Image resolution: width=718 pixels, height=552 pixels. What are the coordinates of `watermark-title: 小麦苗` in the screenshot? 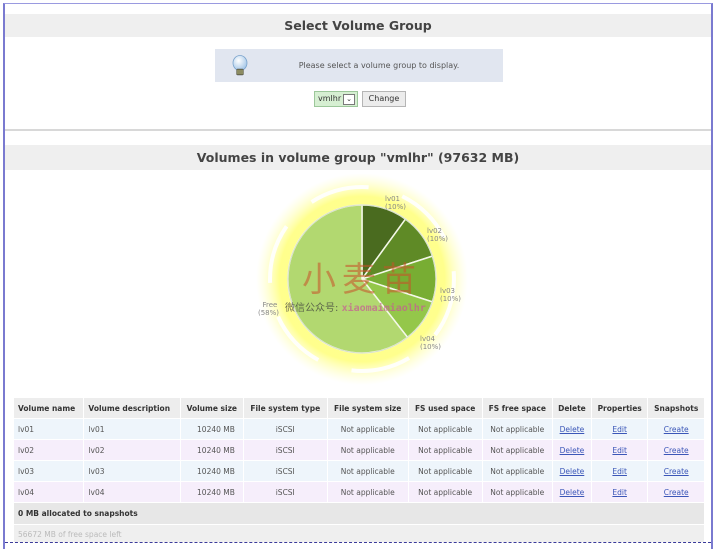 It's located at (362, 280).